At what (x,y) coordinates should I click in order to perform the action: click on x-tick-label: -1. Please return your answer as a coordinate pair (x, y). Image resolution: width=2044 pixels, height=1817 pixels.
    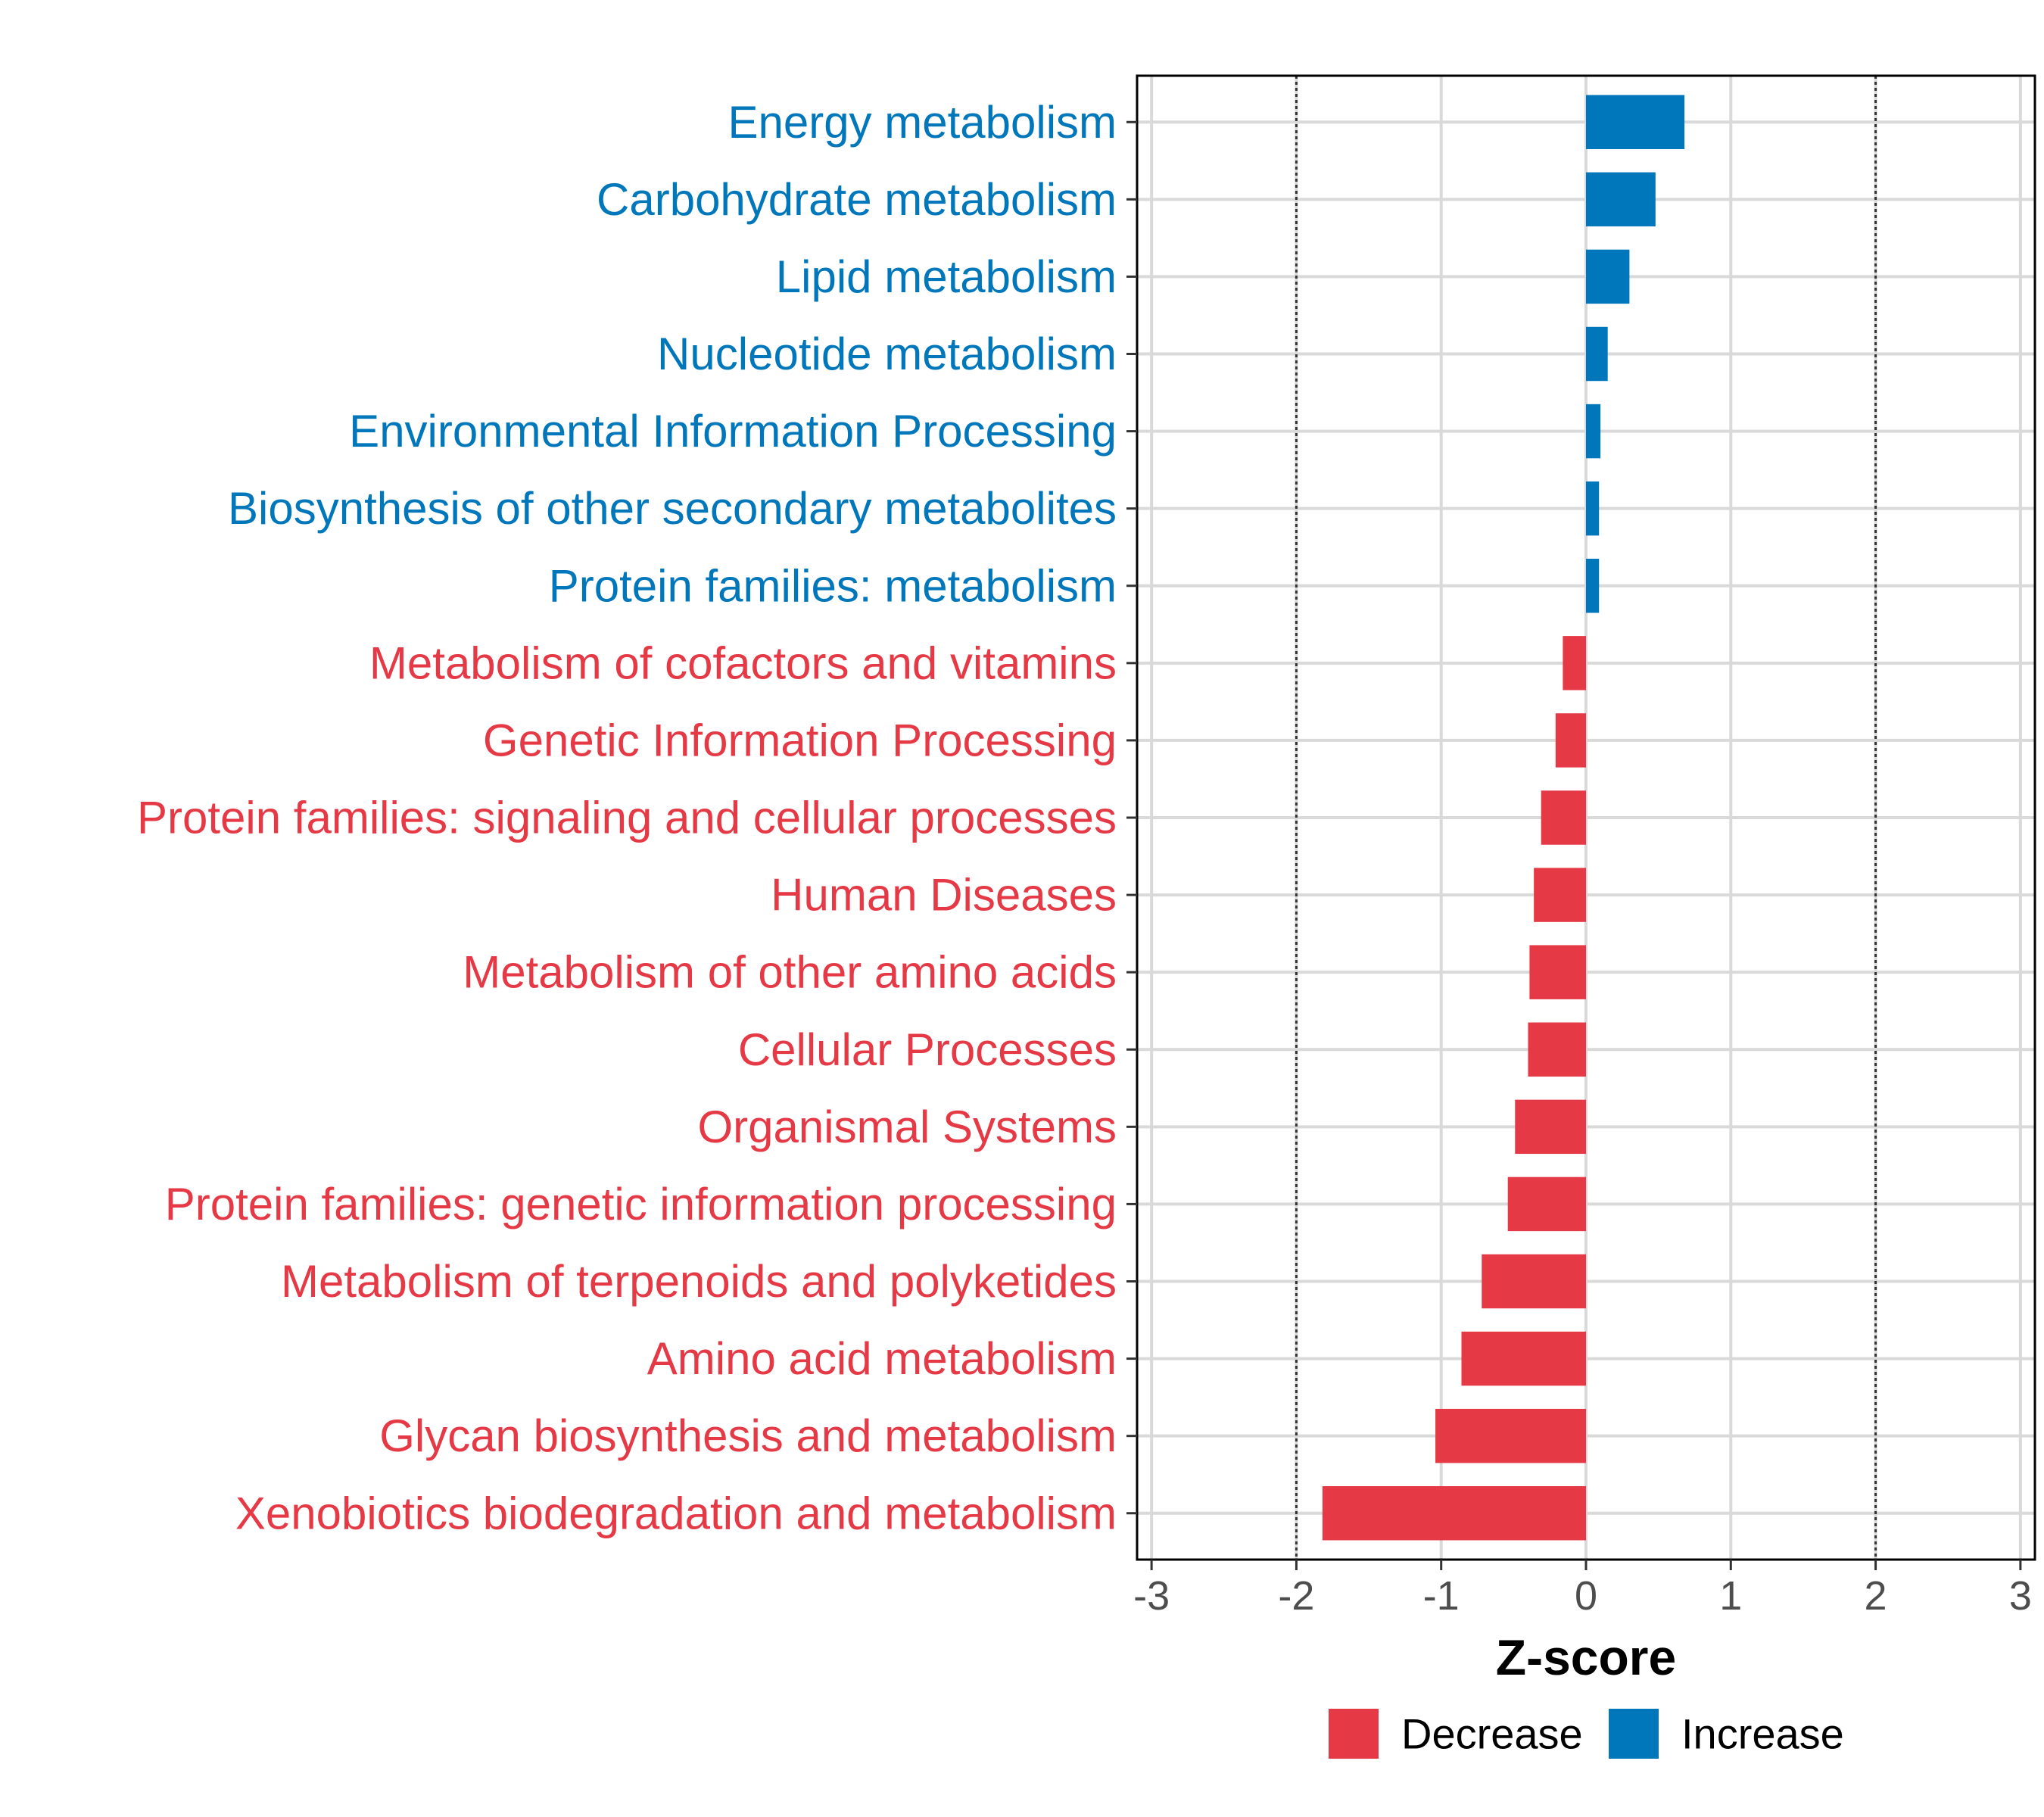
    Looking at the image, I should click on (1441, 1596).